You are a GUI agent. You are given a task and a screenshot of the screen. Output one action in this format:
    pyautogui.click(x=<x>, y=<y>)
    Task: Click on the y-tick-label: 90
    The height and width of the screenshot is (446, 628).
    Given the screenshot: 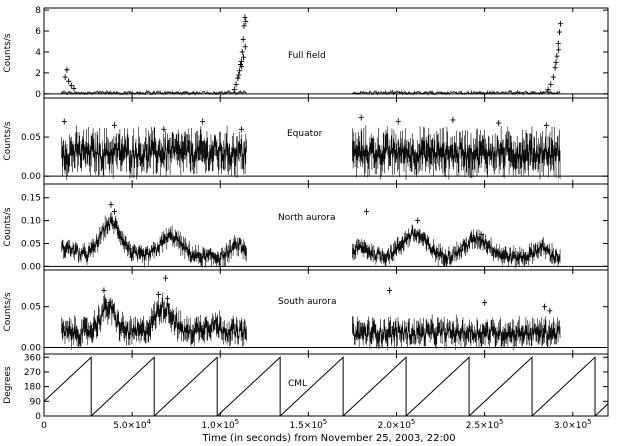 What is the action you would take?
    pyautogui.click(x=36, y=402)
    